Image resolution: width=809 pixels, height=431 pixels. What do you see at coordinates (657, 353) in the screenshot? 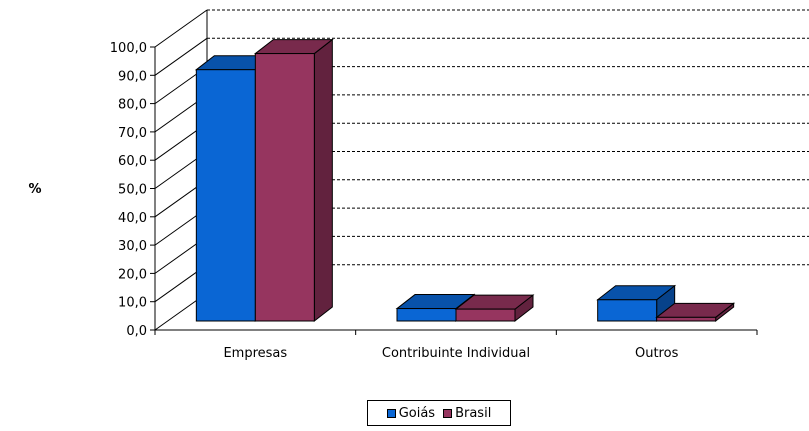
I see `x-tick-label: Outros` at bounding box center [657, 353].